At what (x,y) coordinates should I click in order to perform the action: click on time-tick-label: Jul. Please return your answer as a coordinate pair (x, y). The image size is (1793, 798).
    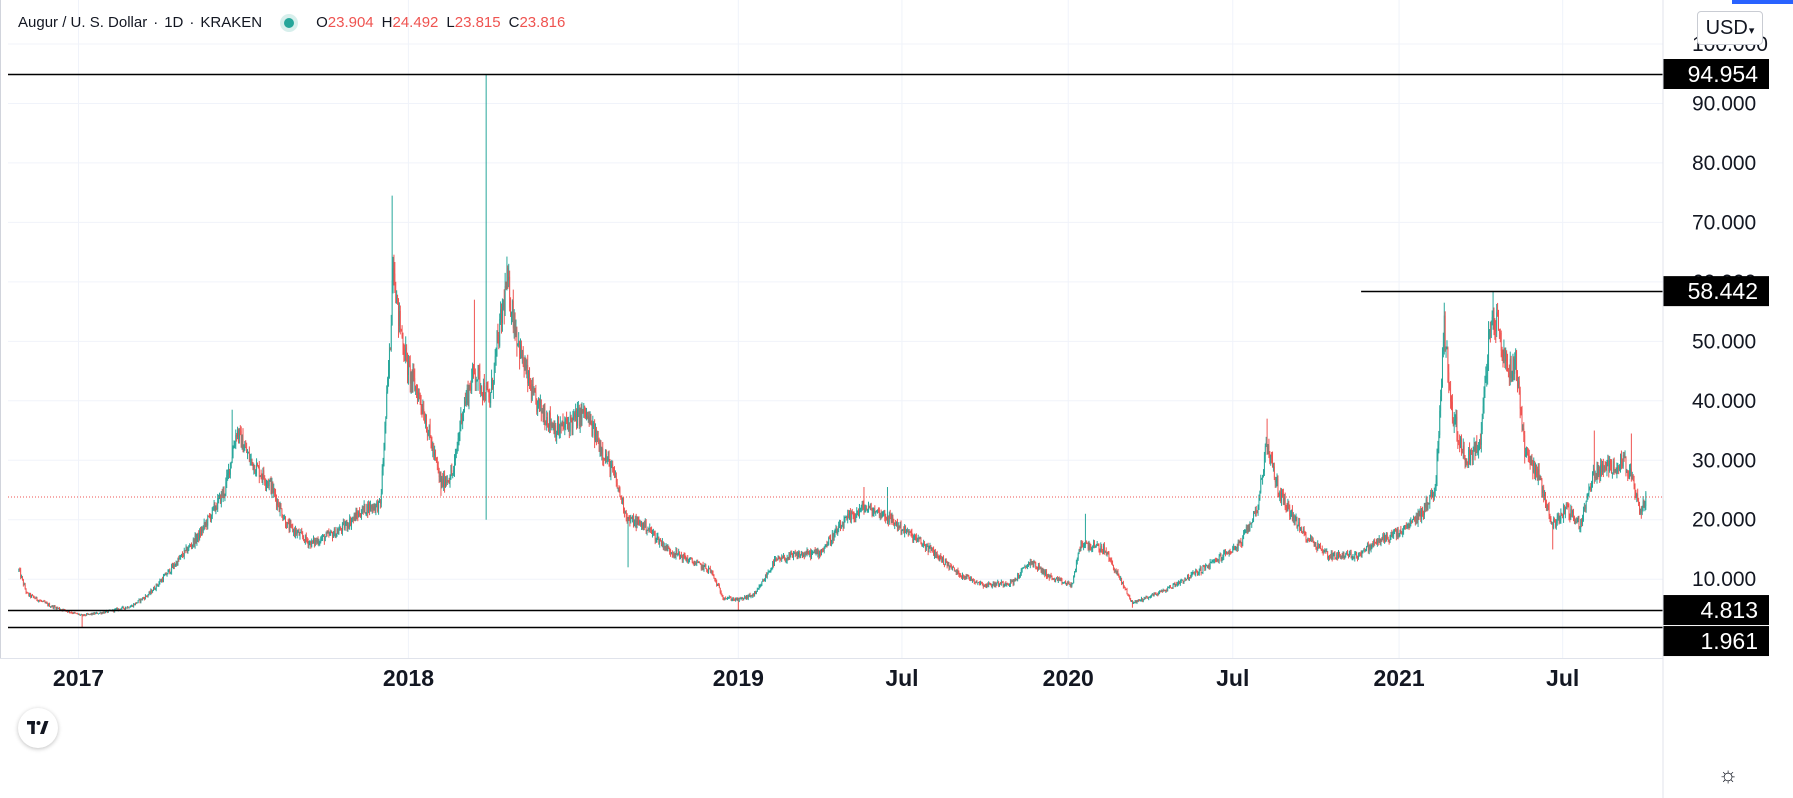
    Looking at the image, I should click on (901, 678).